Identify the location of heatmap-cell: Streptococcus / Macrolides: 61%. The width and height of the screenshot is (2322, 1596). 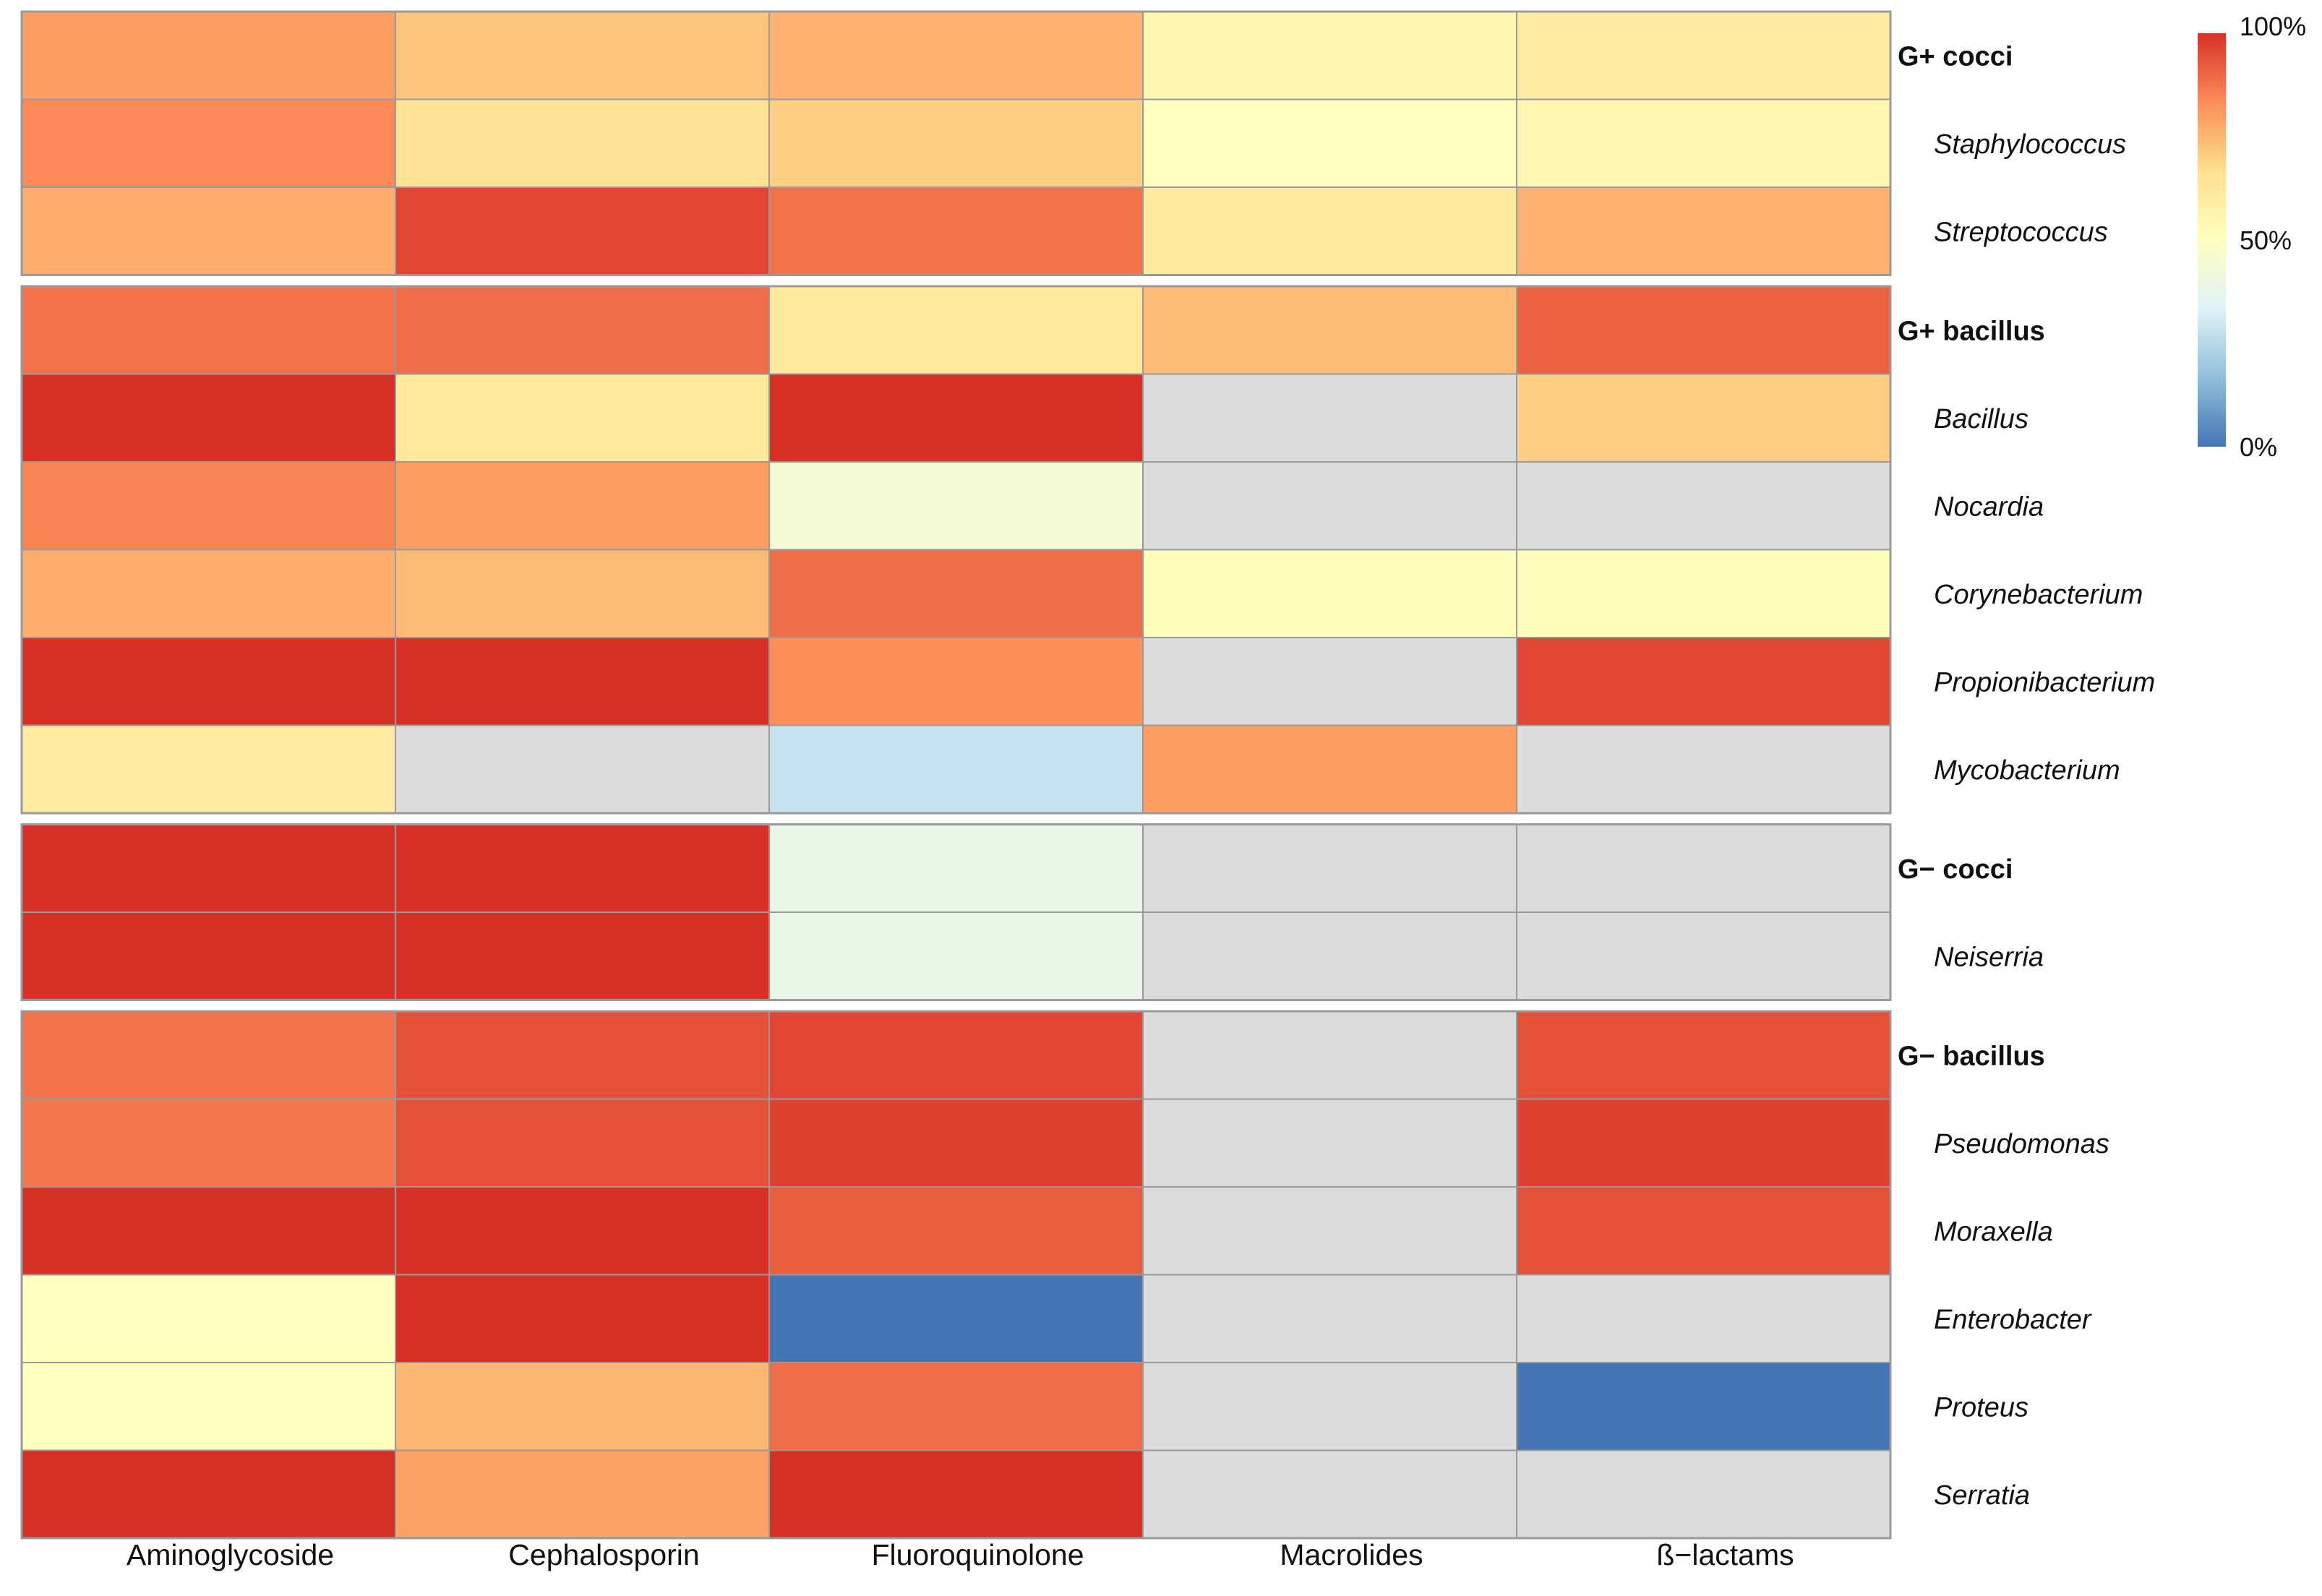
(1329, 231).